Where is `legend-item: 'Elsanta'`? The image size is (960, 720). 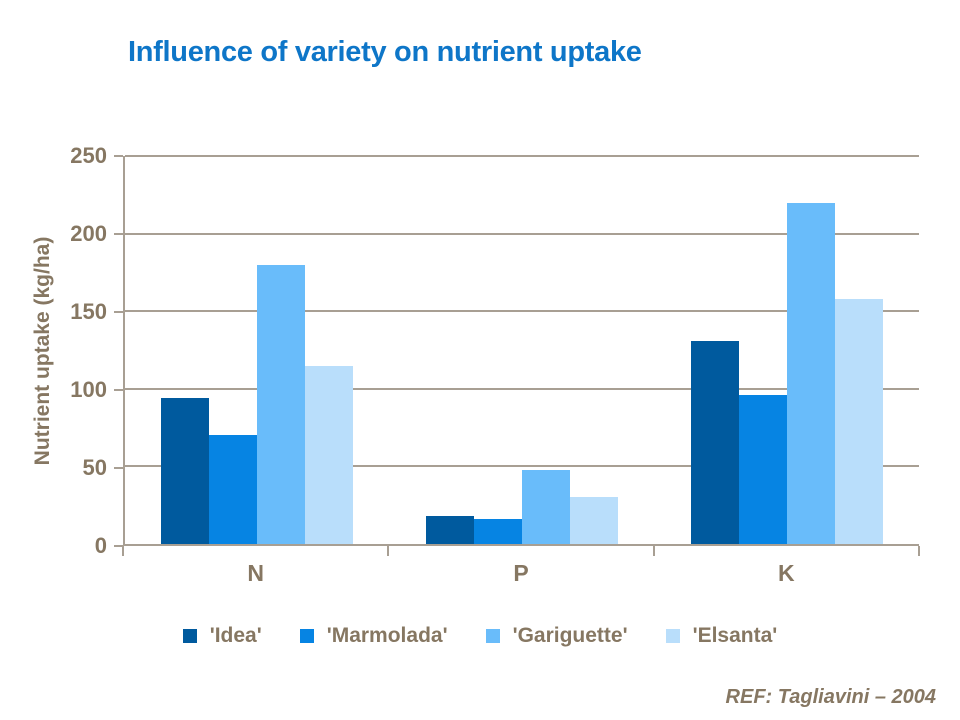 legend-item: 'Elsanta' is located at coordinates (721, 636).